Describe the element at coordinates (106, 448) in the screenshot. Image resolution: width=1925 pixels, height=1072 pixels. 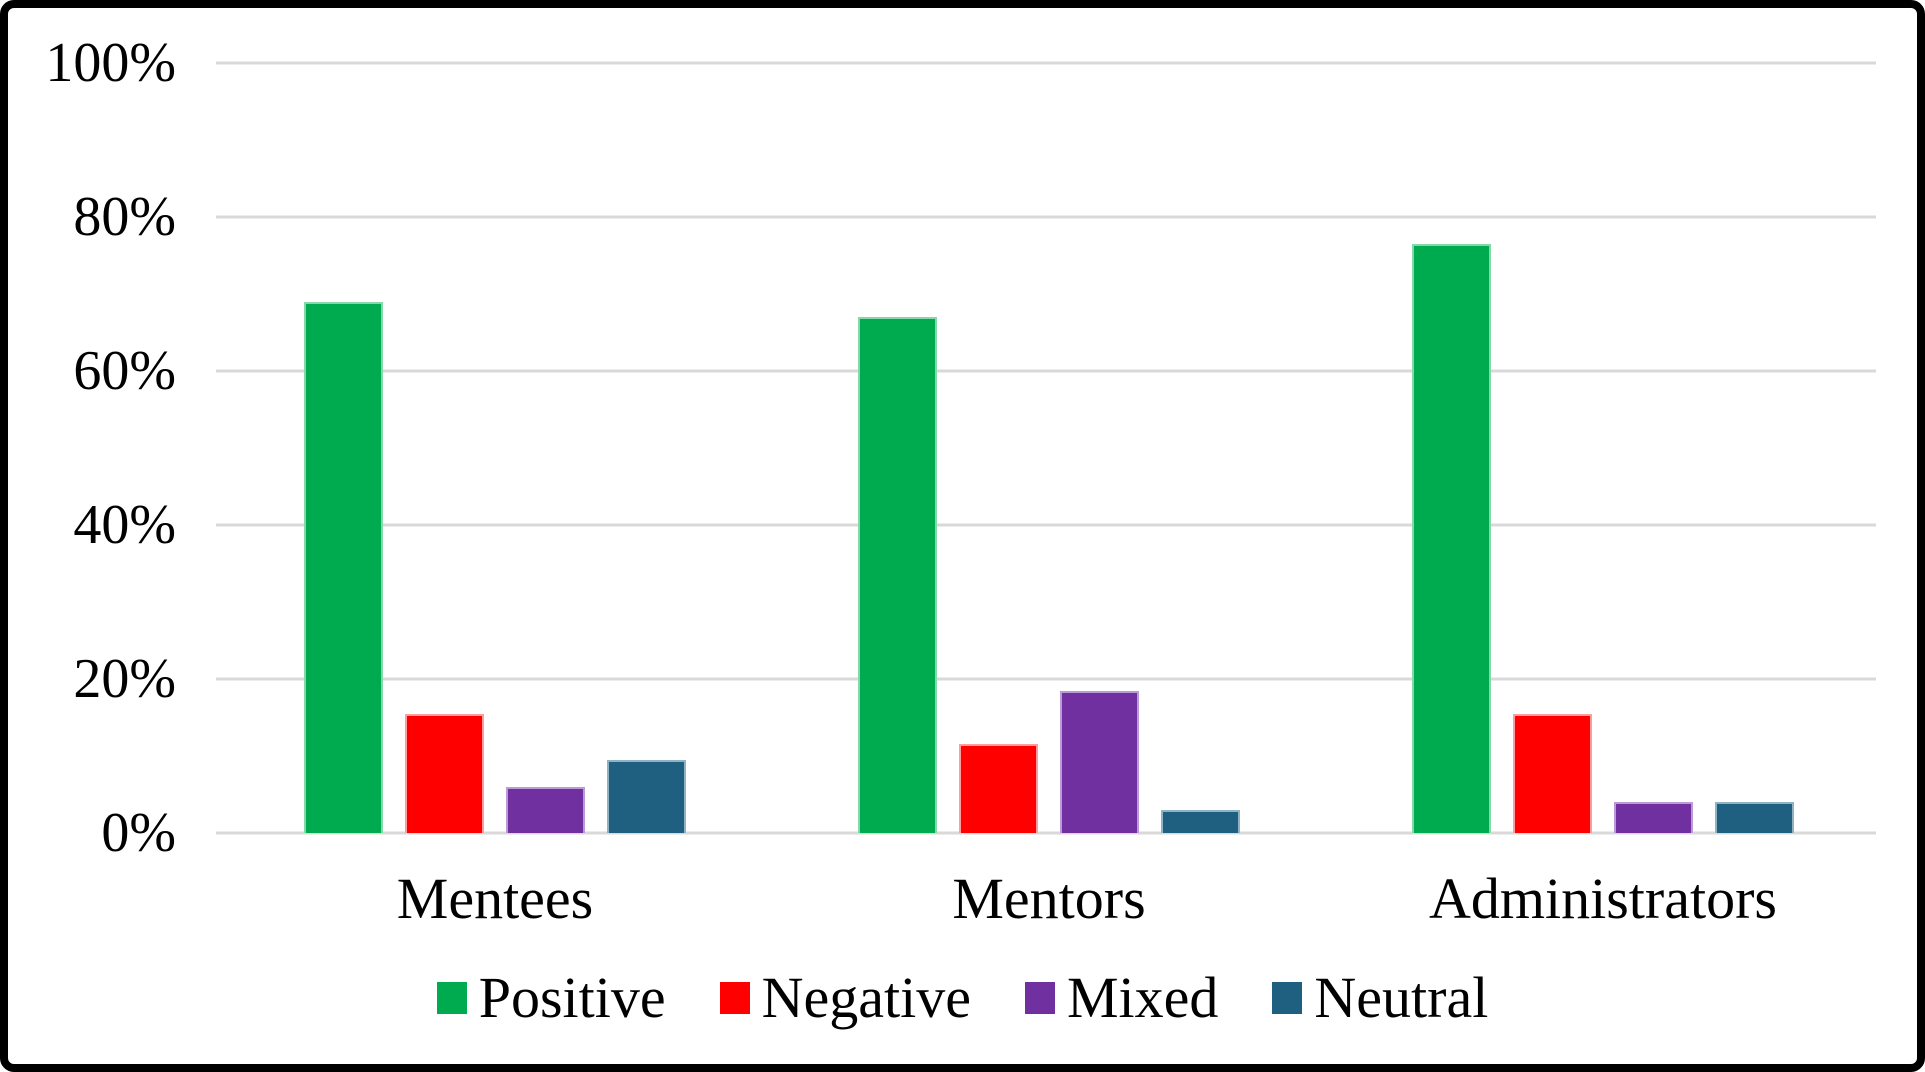
I see `y-axis: 0% 20% 40% 60% 80% 100%` at that location.